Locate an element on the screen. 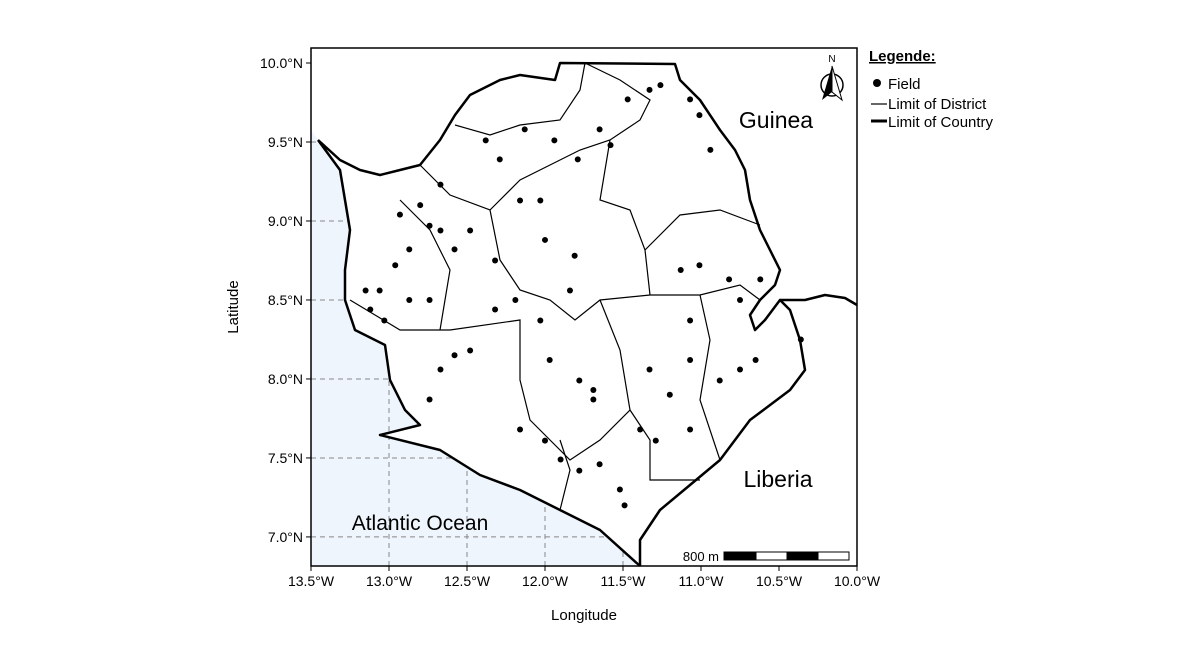 Image resolution: width=1201 pixels, height=656 pixels. x-tick-label: 12.0°W is located at coordinates (545, 581).